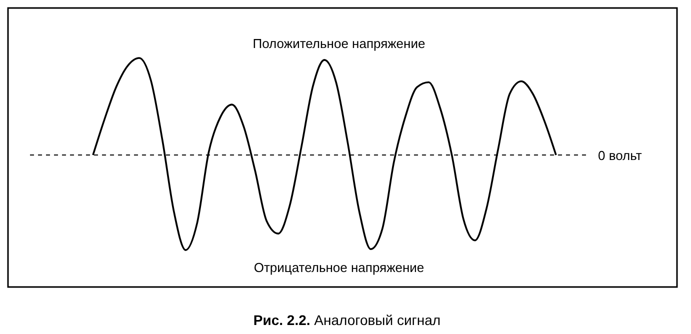 This screenshot has height=334, width=691. Describe the element at coordinates (620, 155) in the screenshot. I see `ref-line-label: 0 вольт` at that location.